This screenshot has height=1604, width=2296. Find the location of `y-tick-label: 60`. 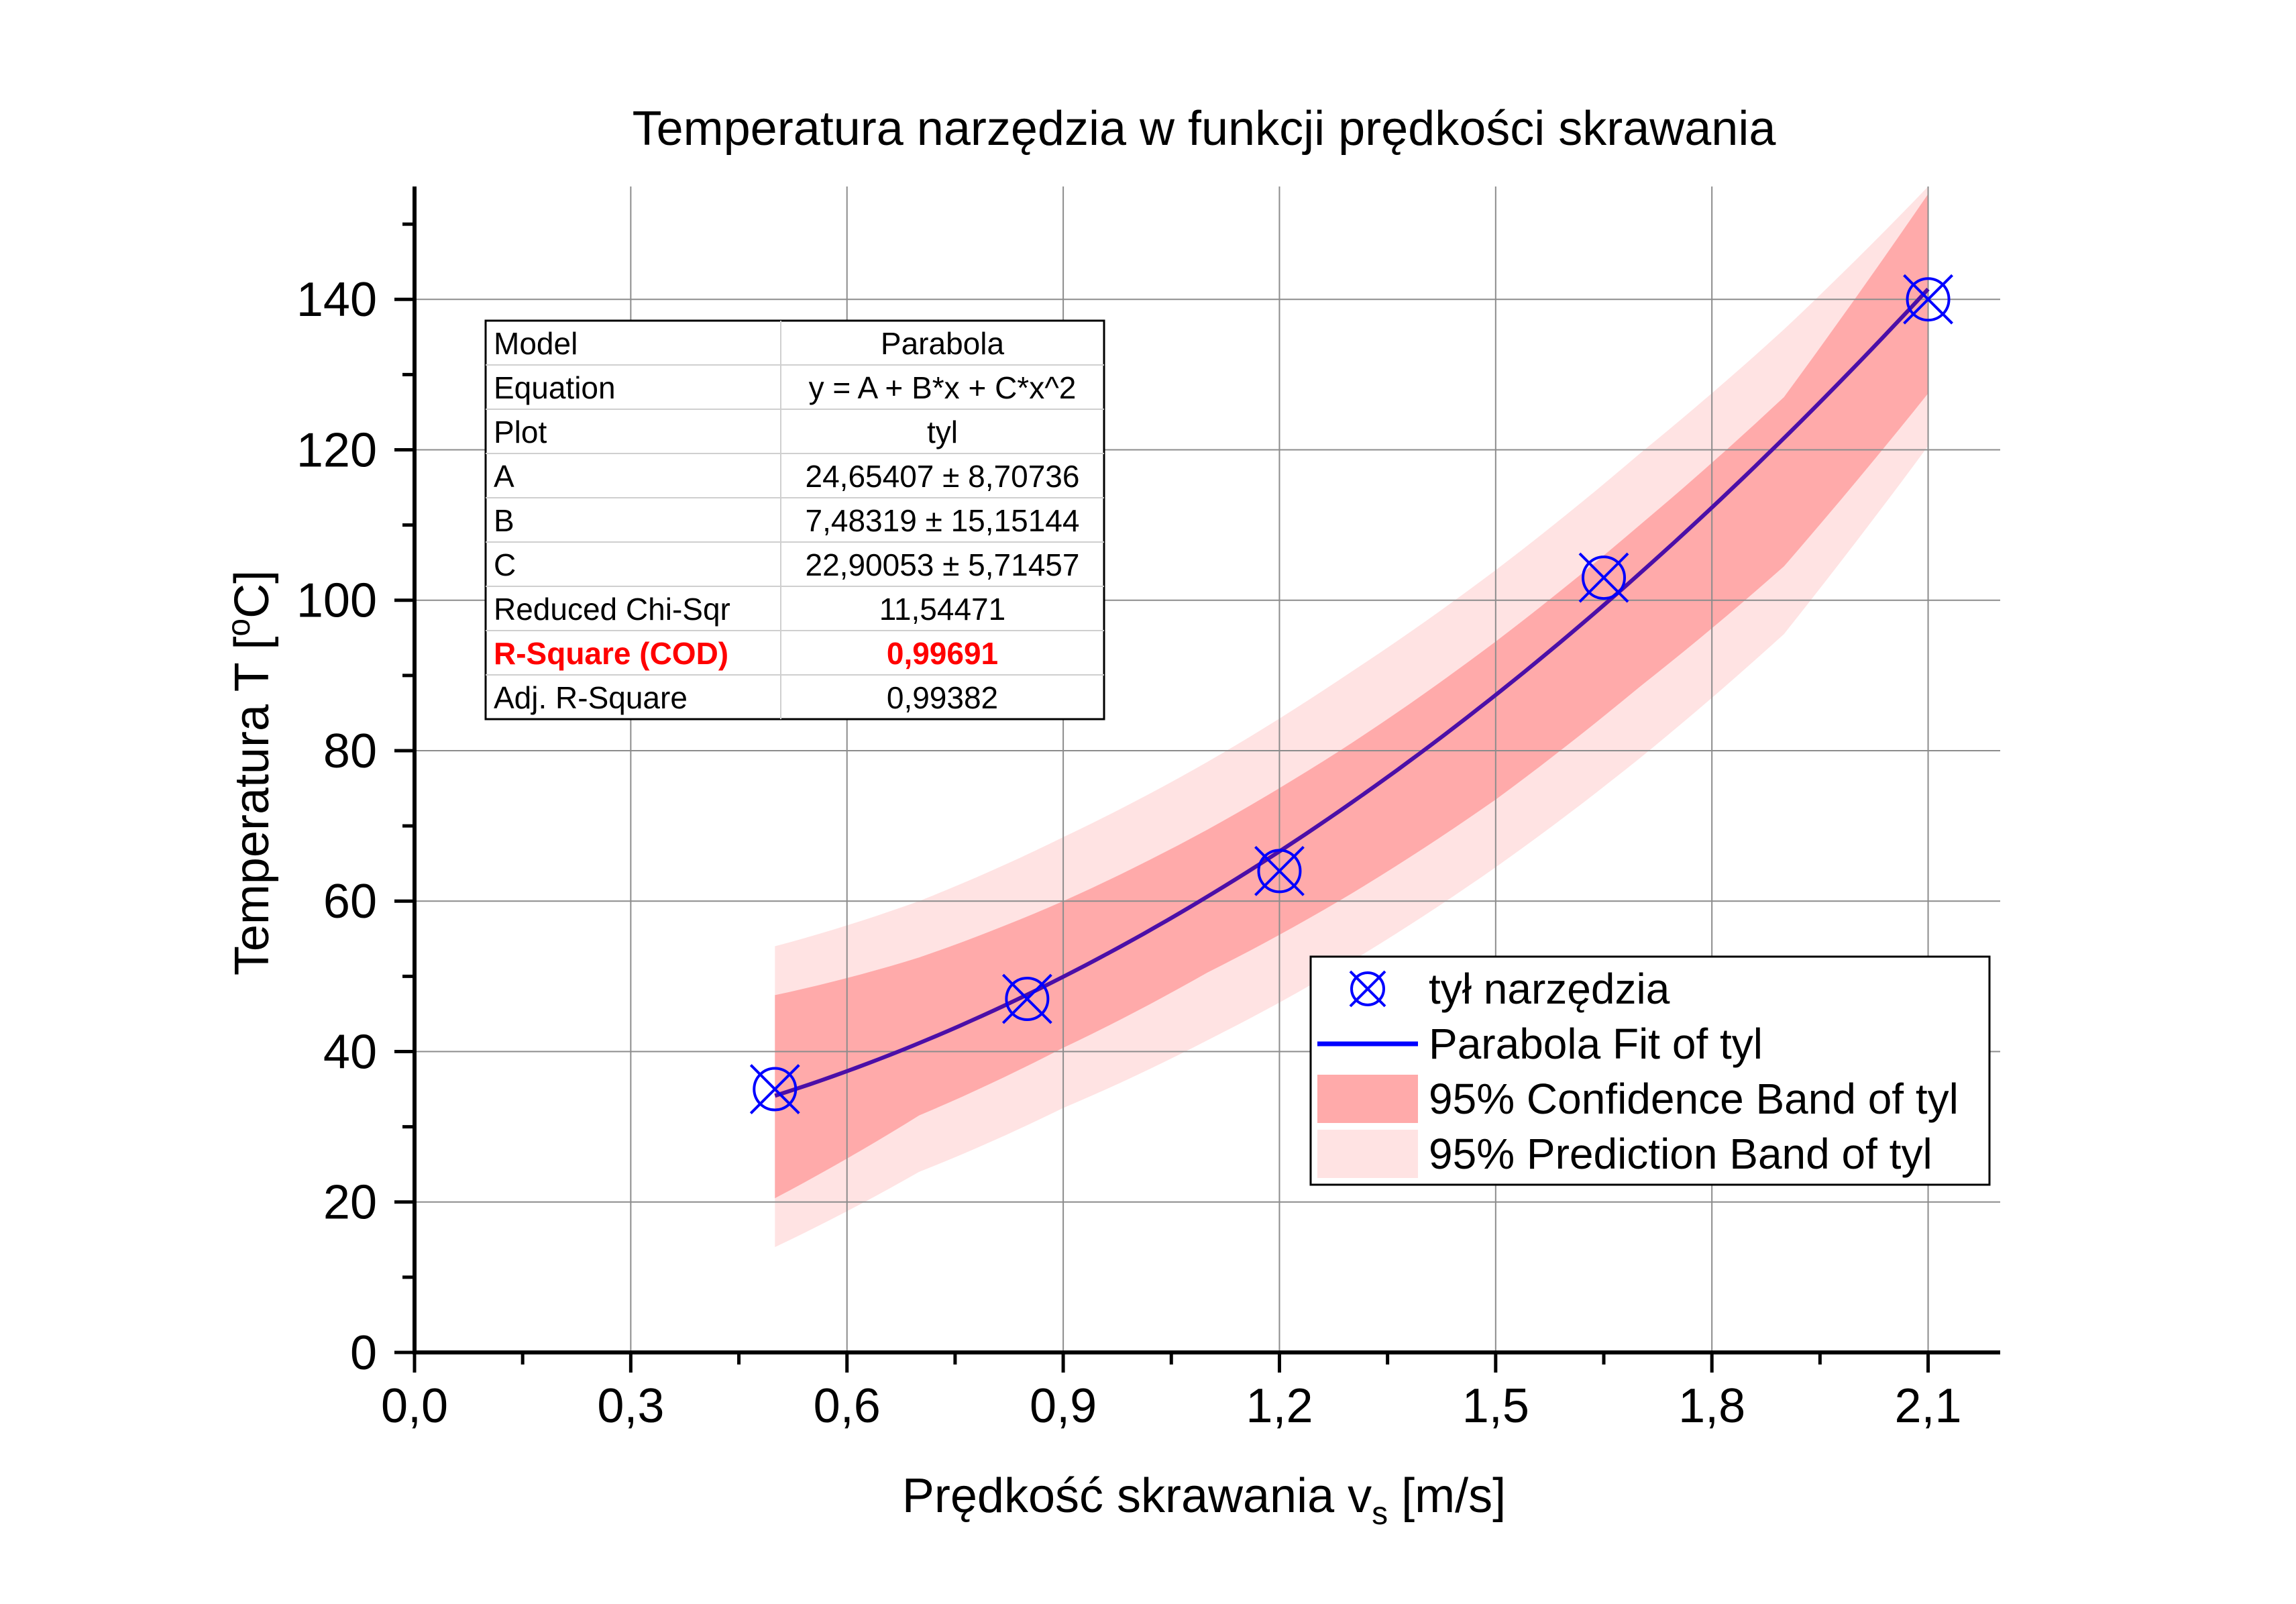

y-tick-label: 60 is located at coordinates (350, 901).